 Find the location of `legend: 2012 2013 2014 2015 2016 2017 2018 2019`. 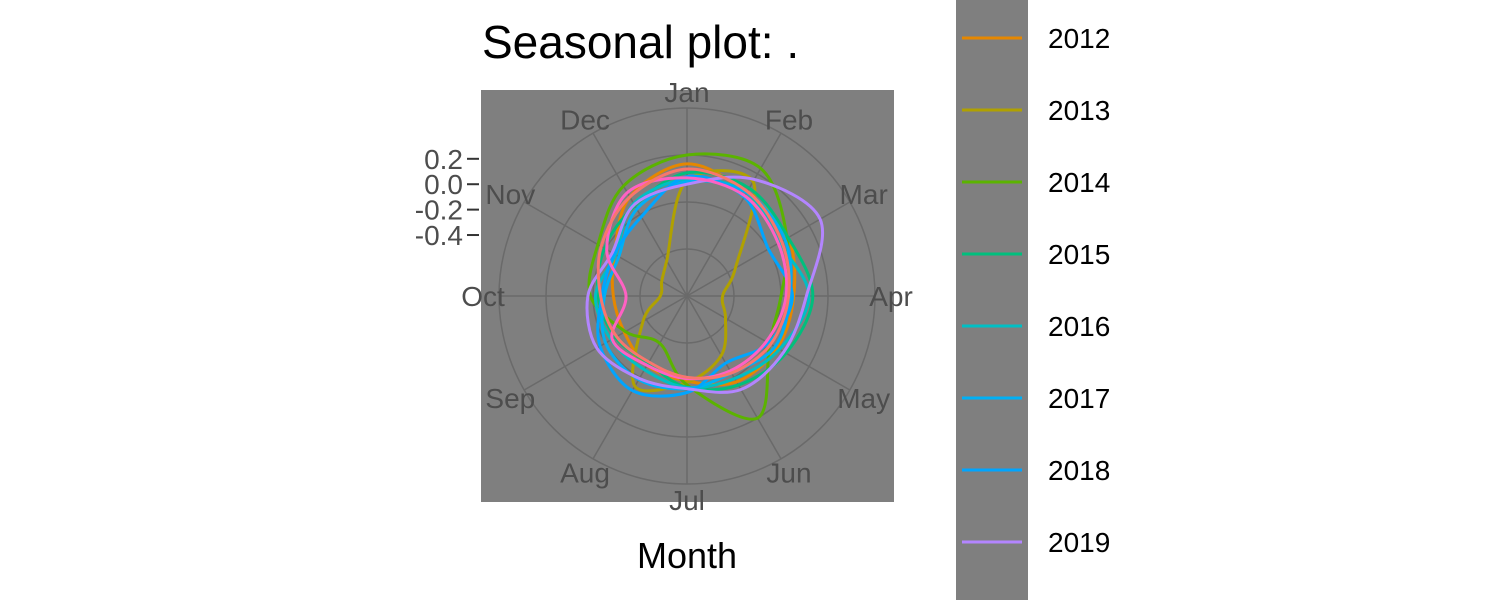

legend: 2012 2013 2014 2015 2016 2017 2018 2019 is located at coordinates (1036, 290).